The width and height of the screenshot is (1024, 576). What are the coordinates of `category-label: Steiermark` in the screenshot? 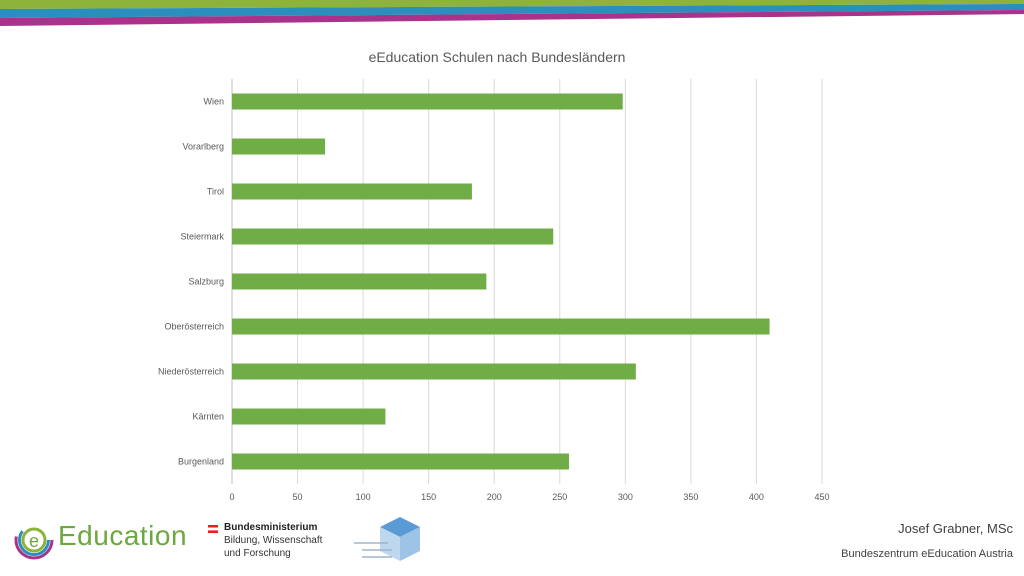 It's located at (202, 237).